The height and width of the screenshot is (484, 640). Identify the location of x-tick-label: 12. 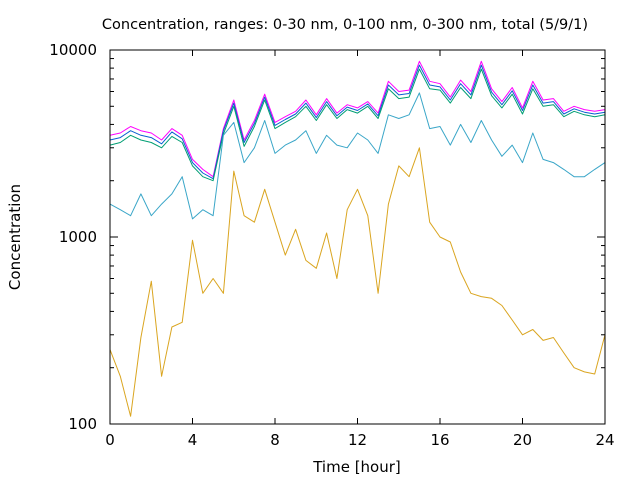
(357, 440).